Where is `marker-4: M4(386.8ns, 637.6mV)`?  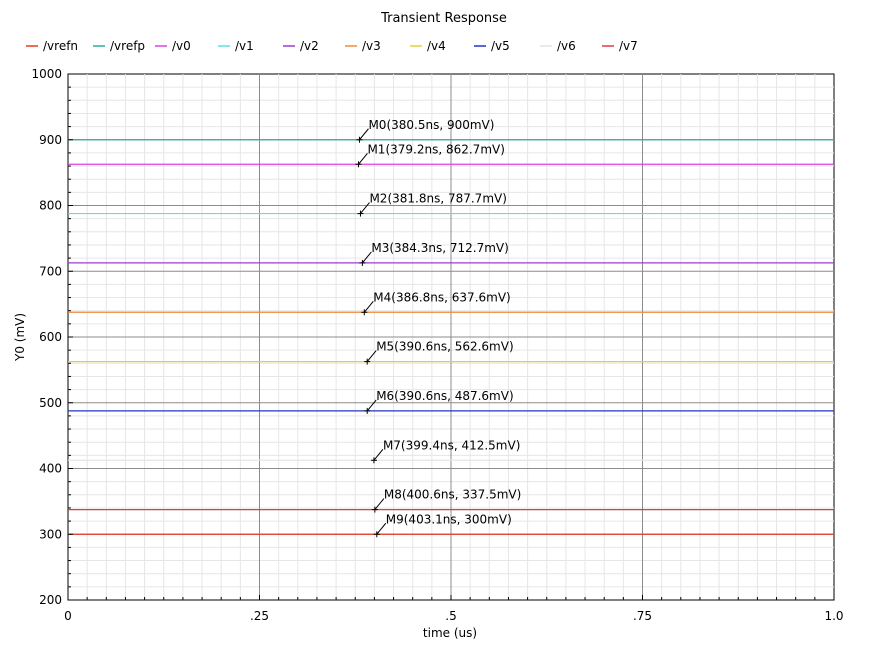 marker-4: M4(386.8ns, 637.6mV) is located at coordinates (436, 303).